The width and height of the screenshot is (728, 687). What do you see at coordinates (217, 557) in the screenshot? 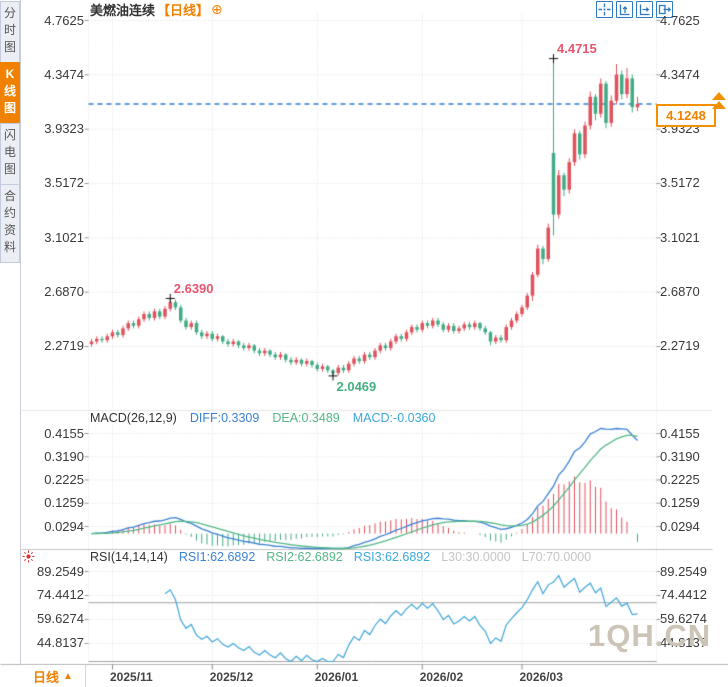
I see `rsi1-value: RSI1:62.6892` at bounding box center [217, 557].